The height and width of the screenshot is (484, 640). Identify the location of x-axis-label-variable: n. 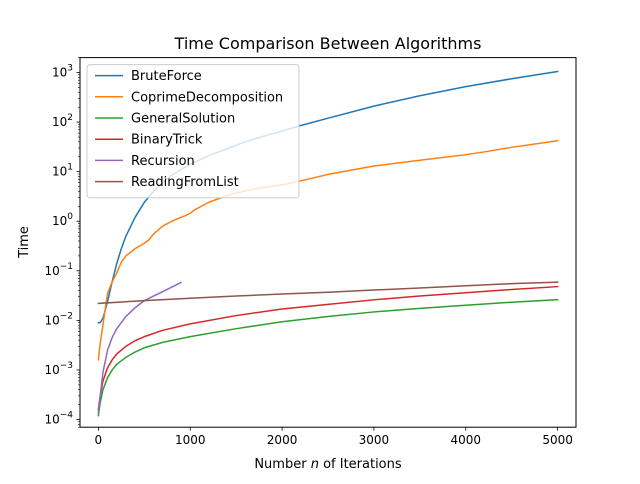
(315, 464).